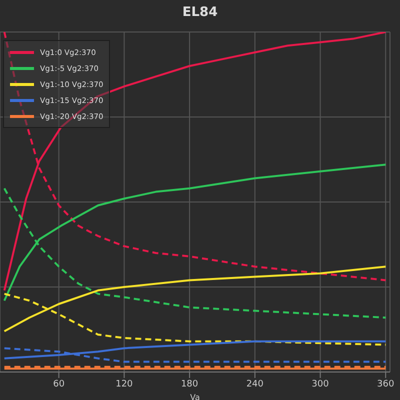  What do you see at coordinates (321, 384) in the screenshot?
I see `x-tick-label: 300` at bounding box center [321, 384].